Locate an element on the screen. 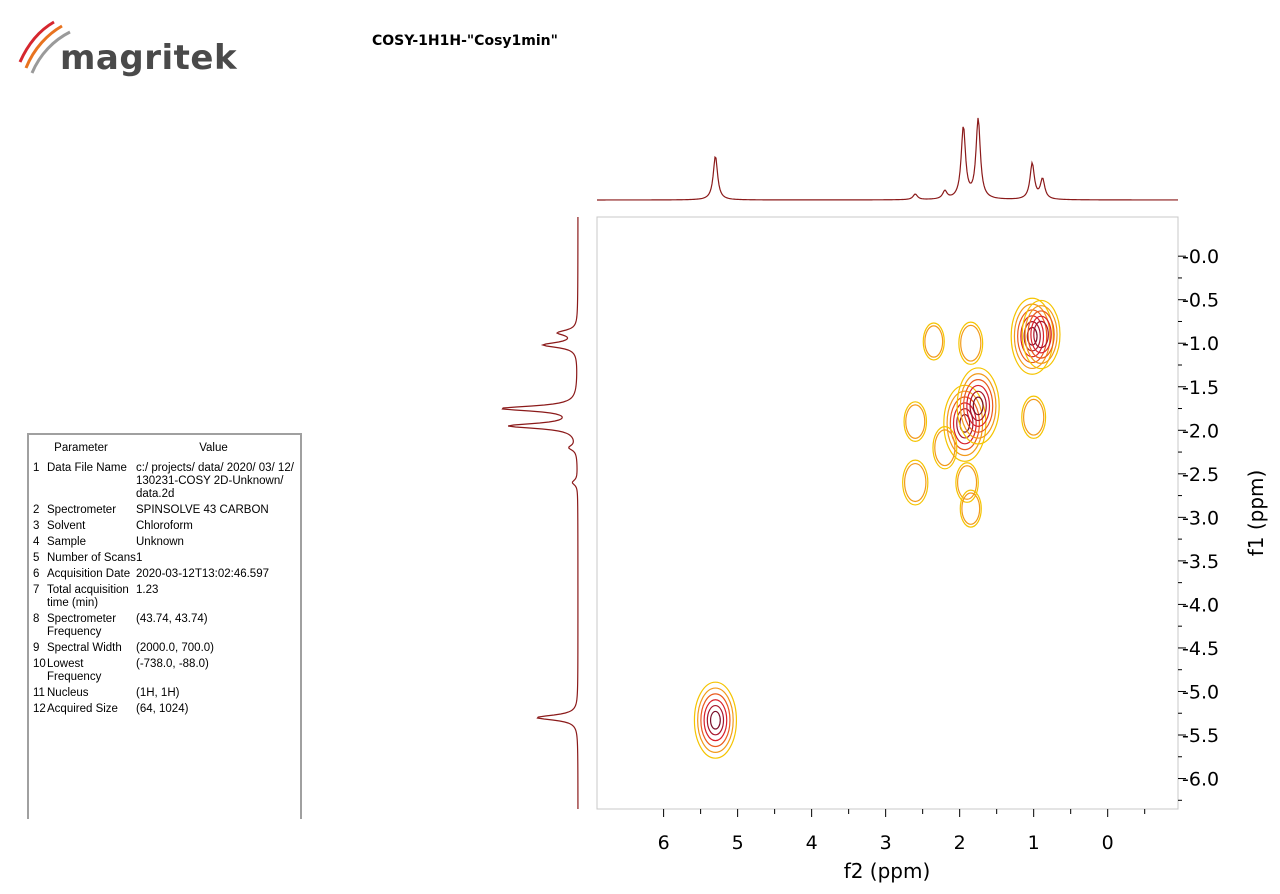 The image size is (1280, 894). brand-name: magritek is located at coordinates (149, 58).